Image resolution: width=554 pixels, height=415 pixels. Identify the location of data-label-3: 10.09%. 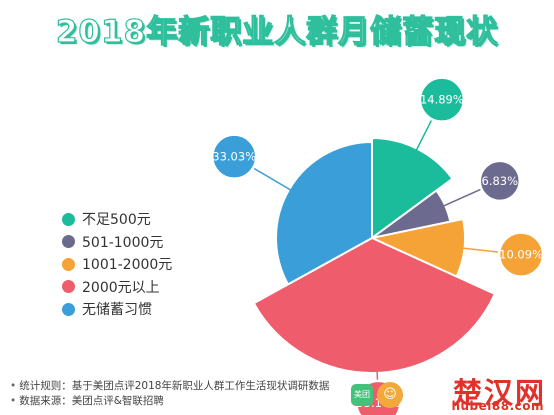
(521, 255).